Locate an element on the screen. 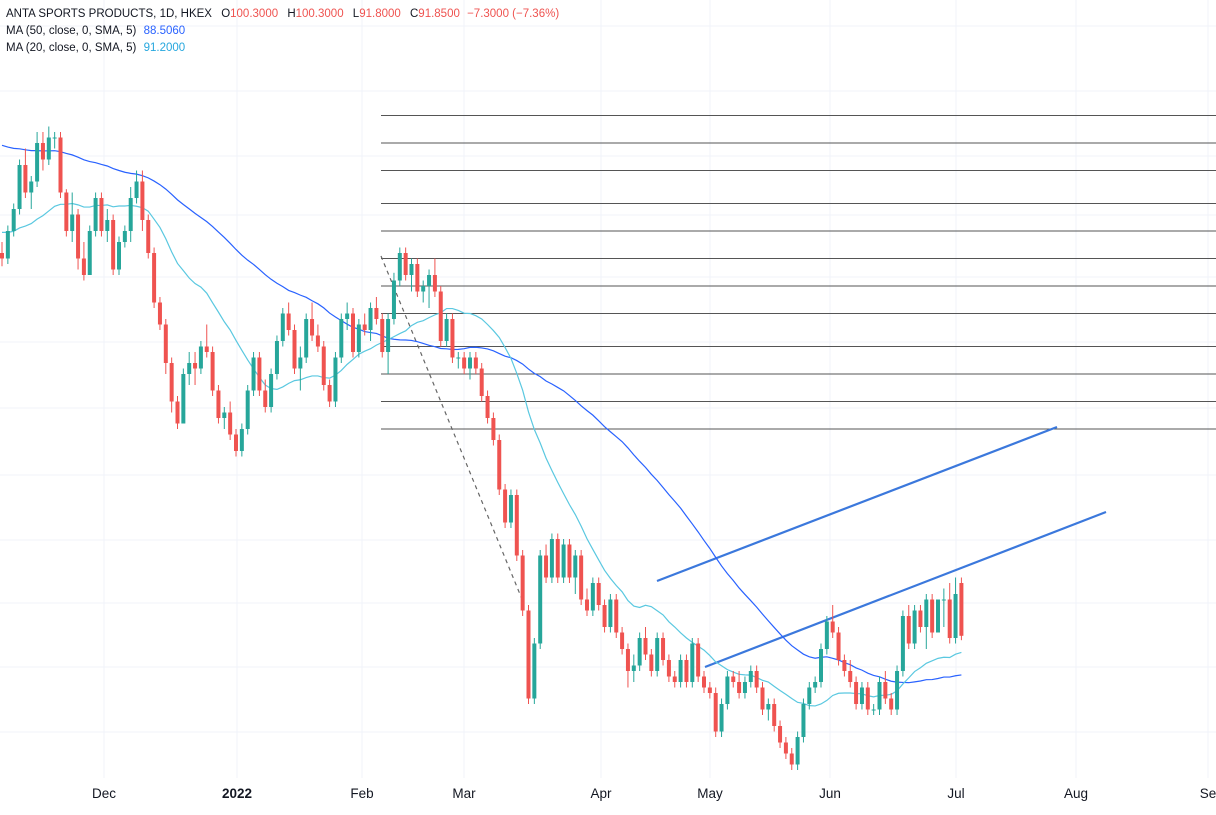  ma50-legend: MA (50, close, 0, SMA, 5) 88.5060 is located at coordinates (282, 31).